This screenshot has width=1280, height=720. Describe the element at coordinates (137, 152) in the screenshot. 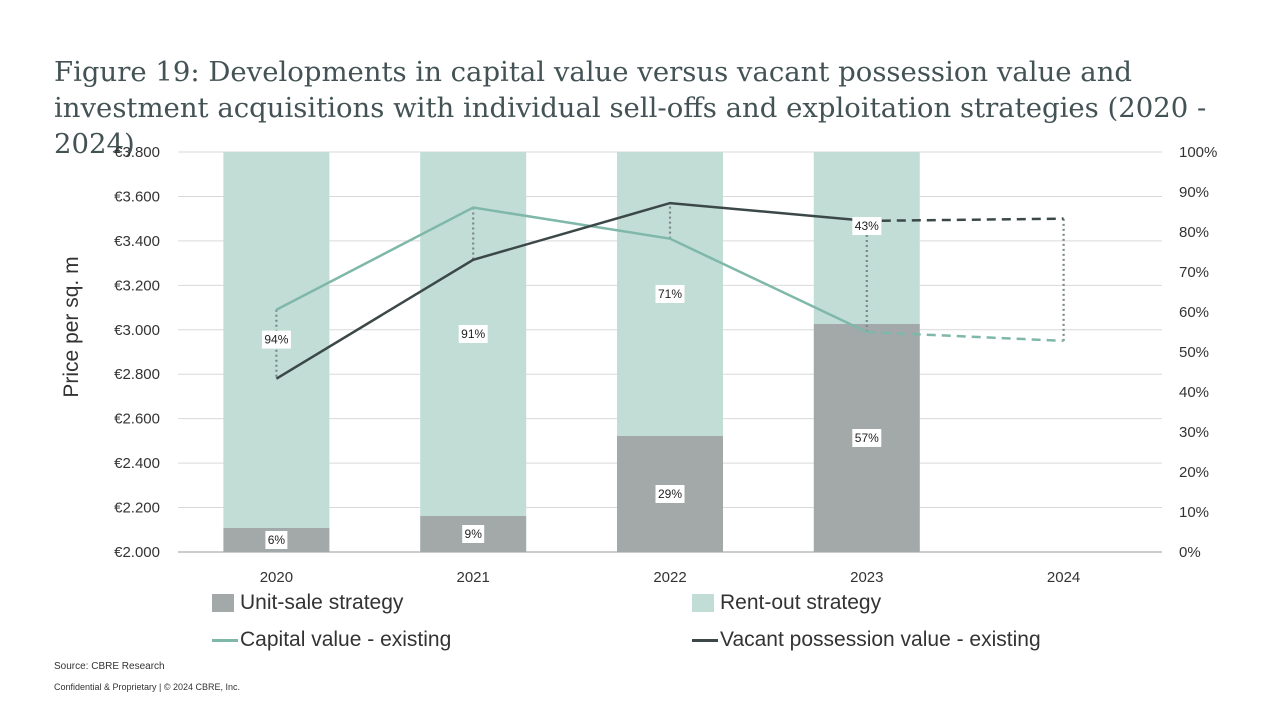

I see `y-tick-label: €3.800` at that location.